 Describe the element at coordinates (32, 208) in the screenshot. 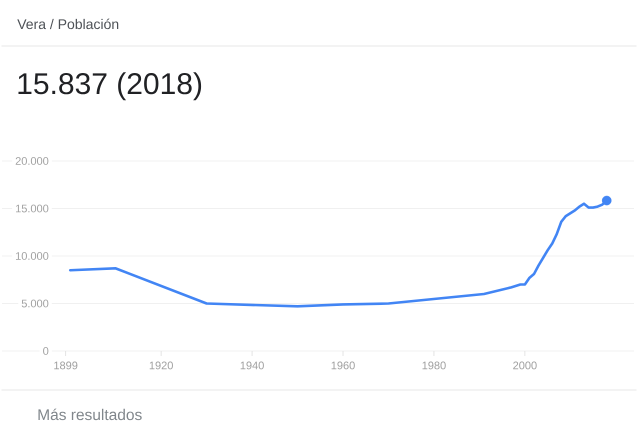

I see `y-tick-label: 15.000` at that location.